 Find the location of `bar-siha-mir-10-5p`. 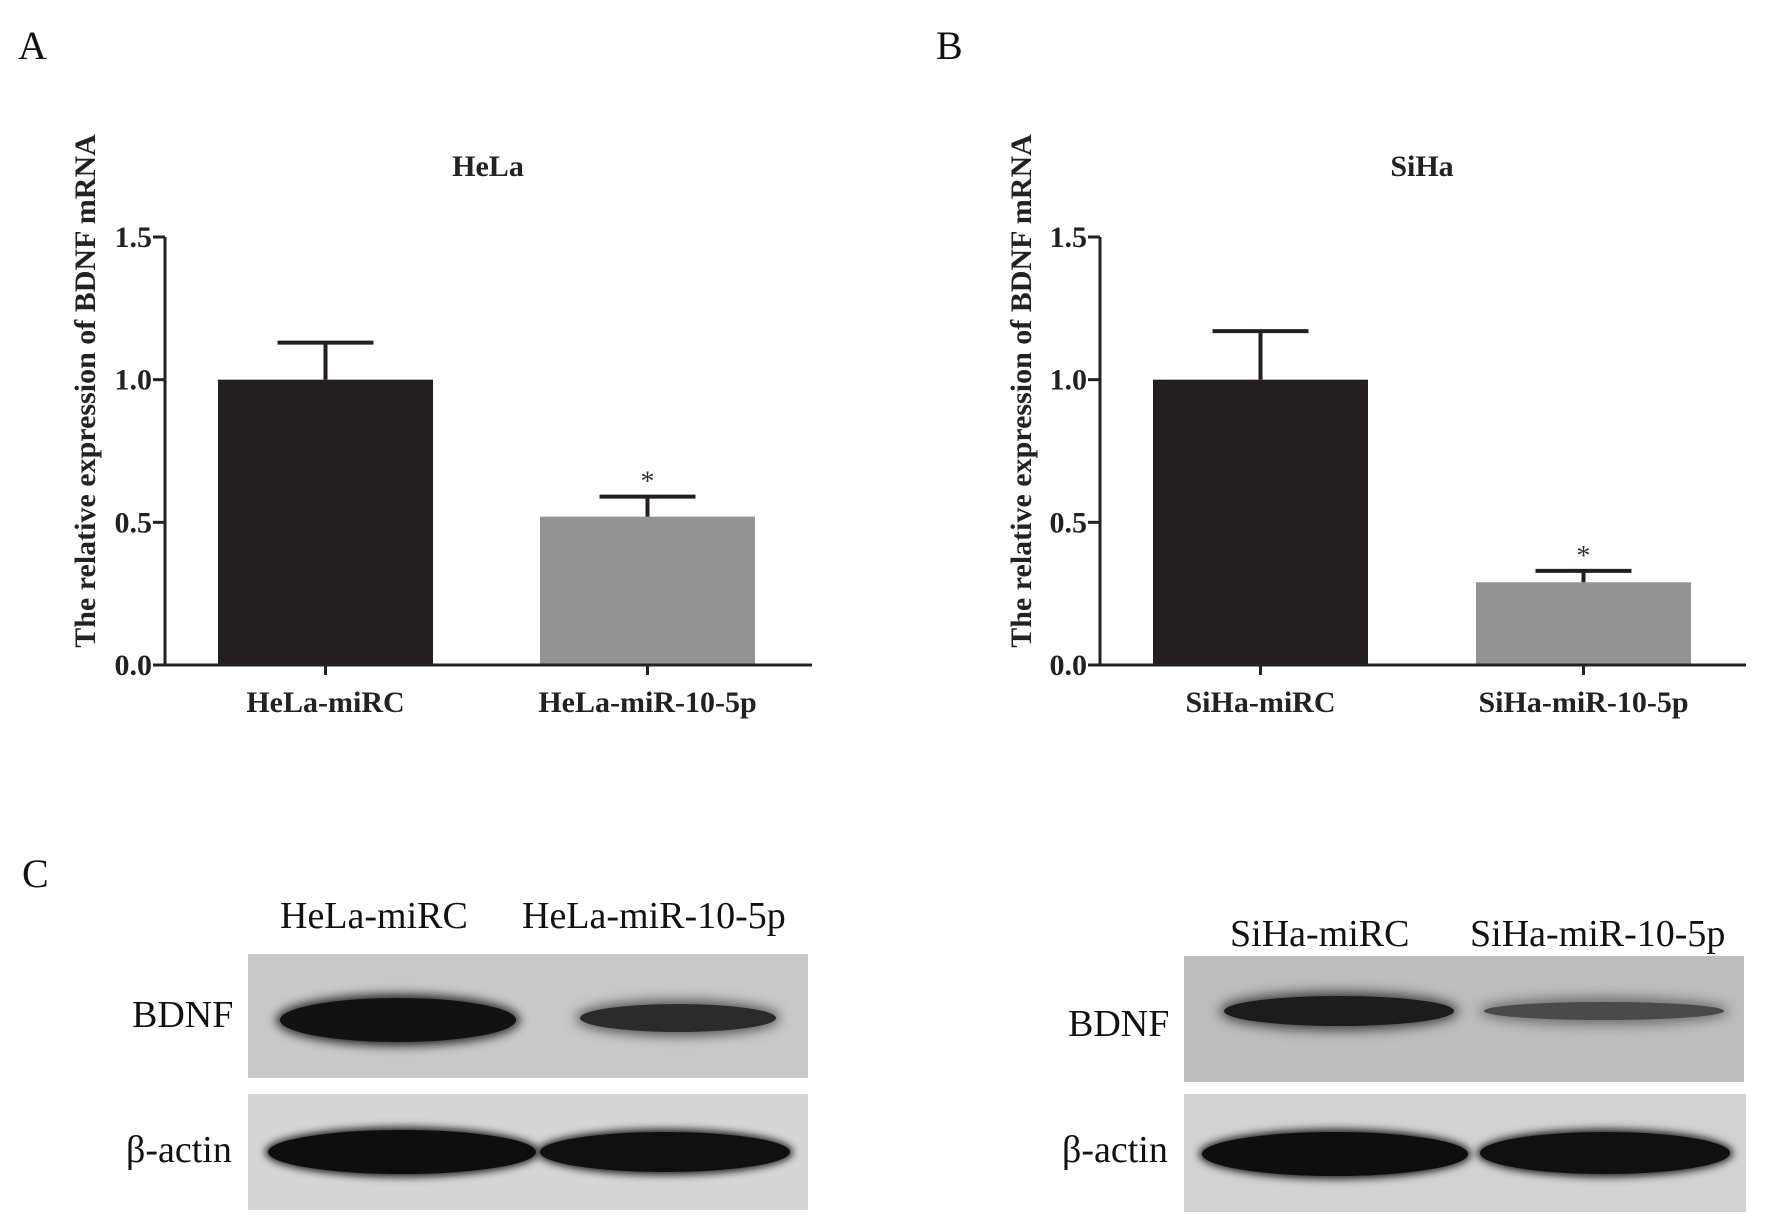

bar-siha-mir-10-5p is located at coordinates (1583, 623).